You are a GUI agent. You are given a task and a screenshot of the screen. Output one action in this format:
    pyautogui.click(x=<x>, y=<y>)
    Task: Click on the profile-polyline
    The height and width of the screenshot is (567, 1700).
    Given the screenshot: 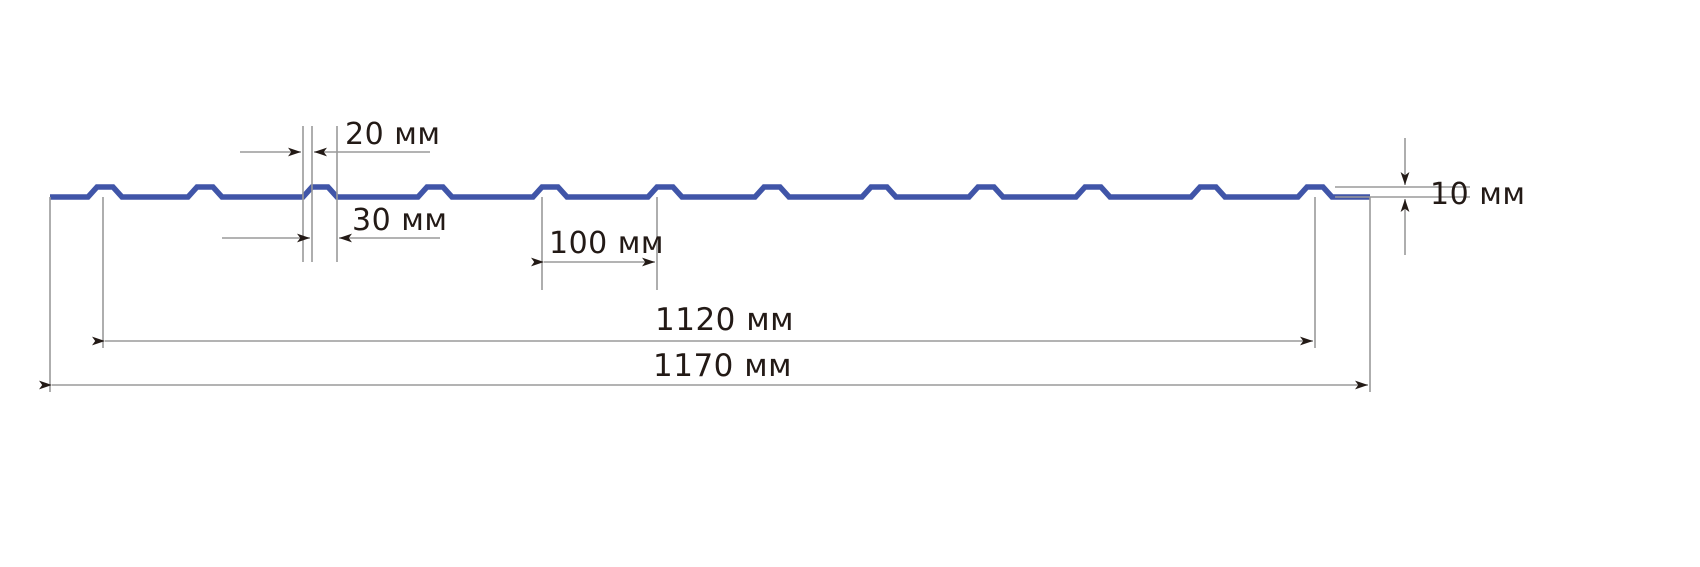 What is the action you would take?
    pyautogui.click(x=710, y=192)
    